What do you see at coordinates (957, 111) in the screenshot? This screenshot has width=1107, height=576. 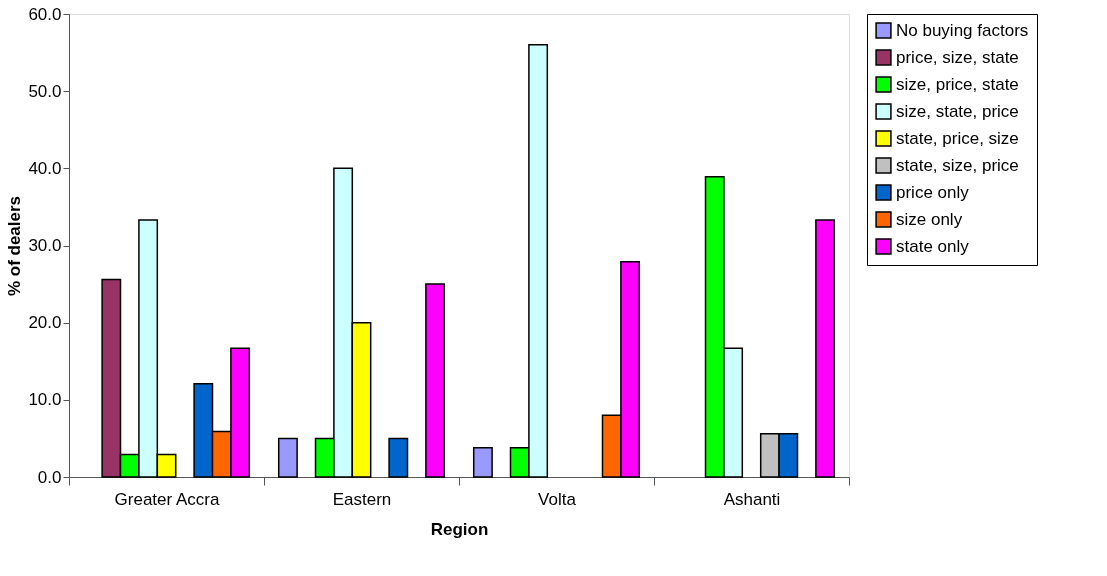 I see `legend-label: size, state, price` at bounding box center [957, 111].